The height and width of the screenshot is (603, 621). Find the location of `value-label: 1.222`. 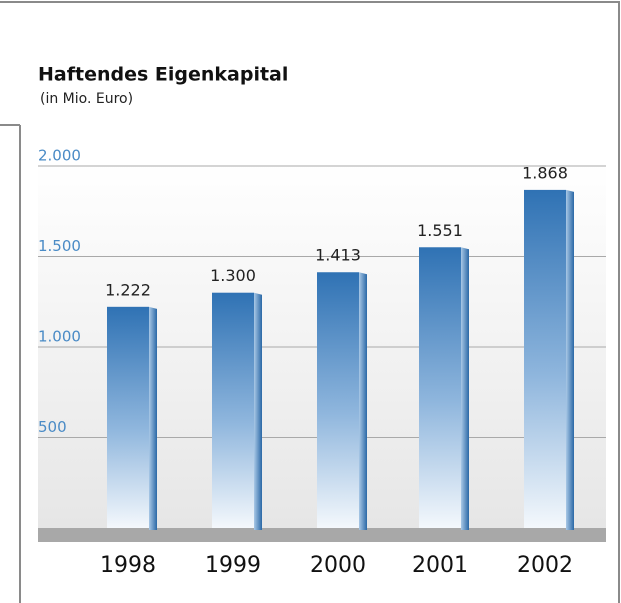

value-label: 1.222 is located at coordinates (128, 289).